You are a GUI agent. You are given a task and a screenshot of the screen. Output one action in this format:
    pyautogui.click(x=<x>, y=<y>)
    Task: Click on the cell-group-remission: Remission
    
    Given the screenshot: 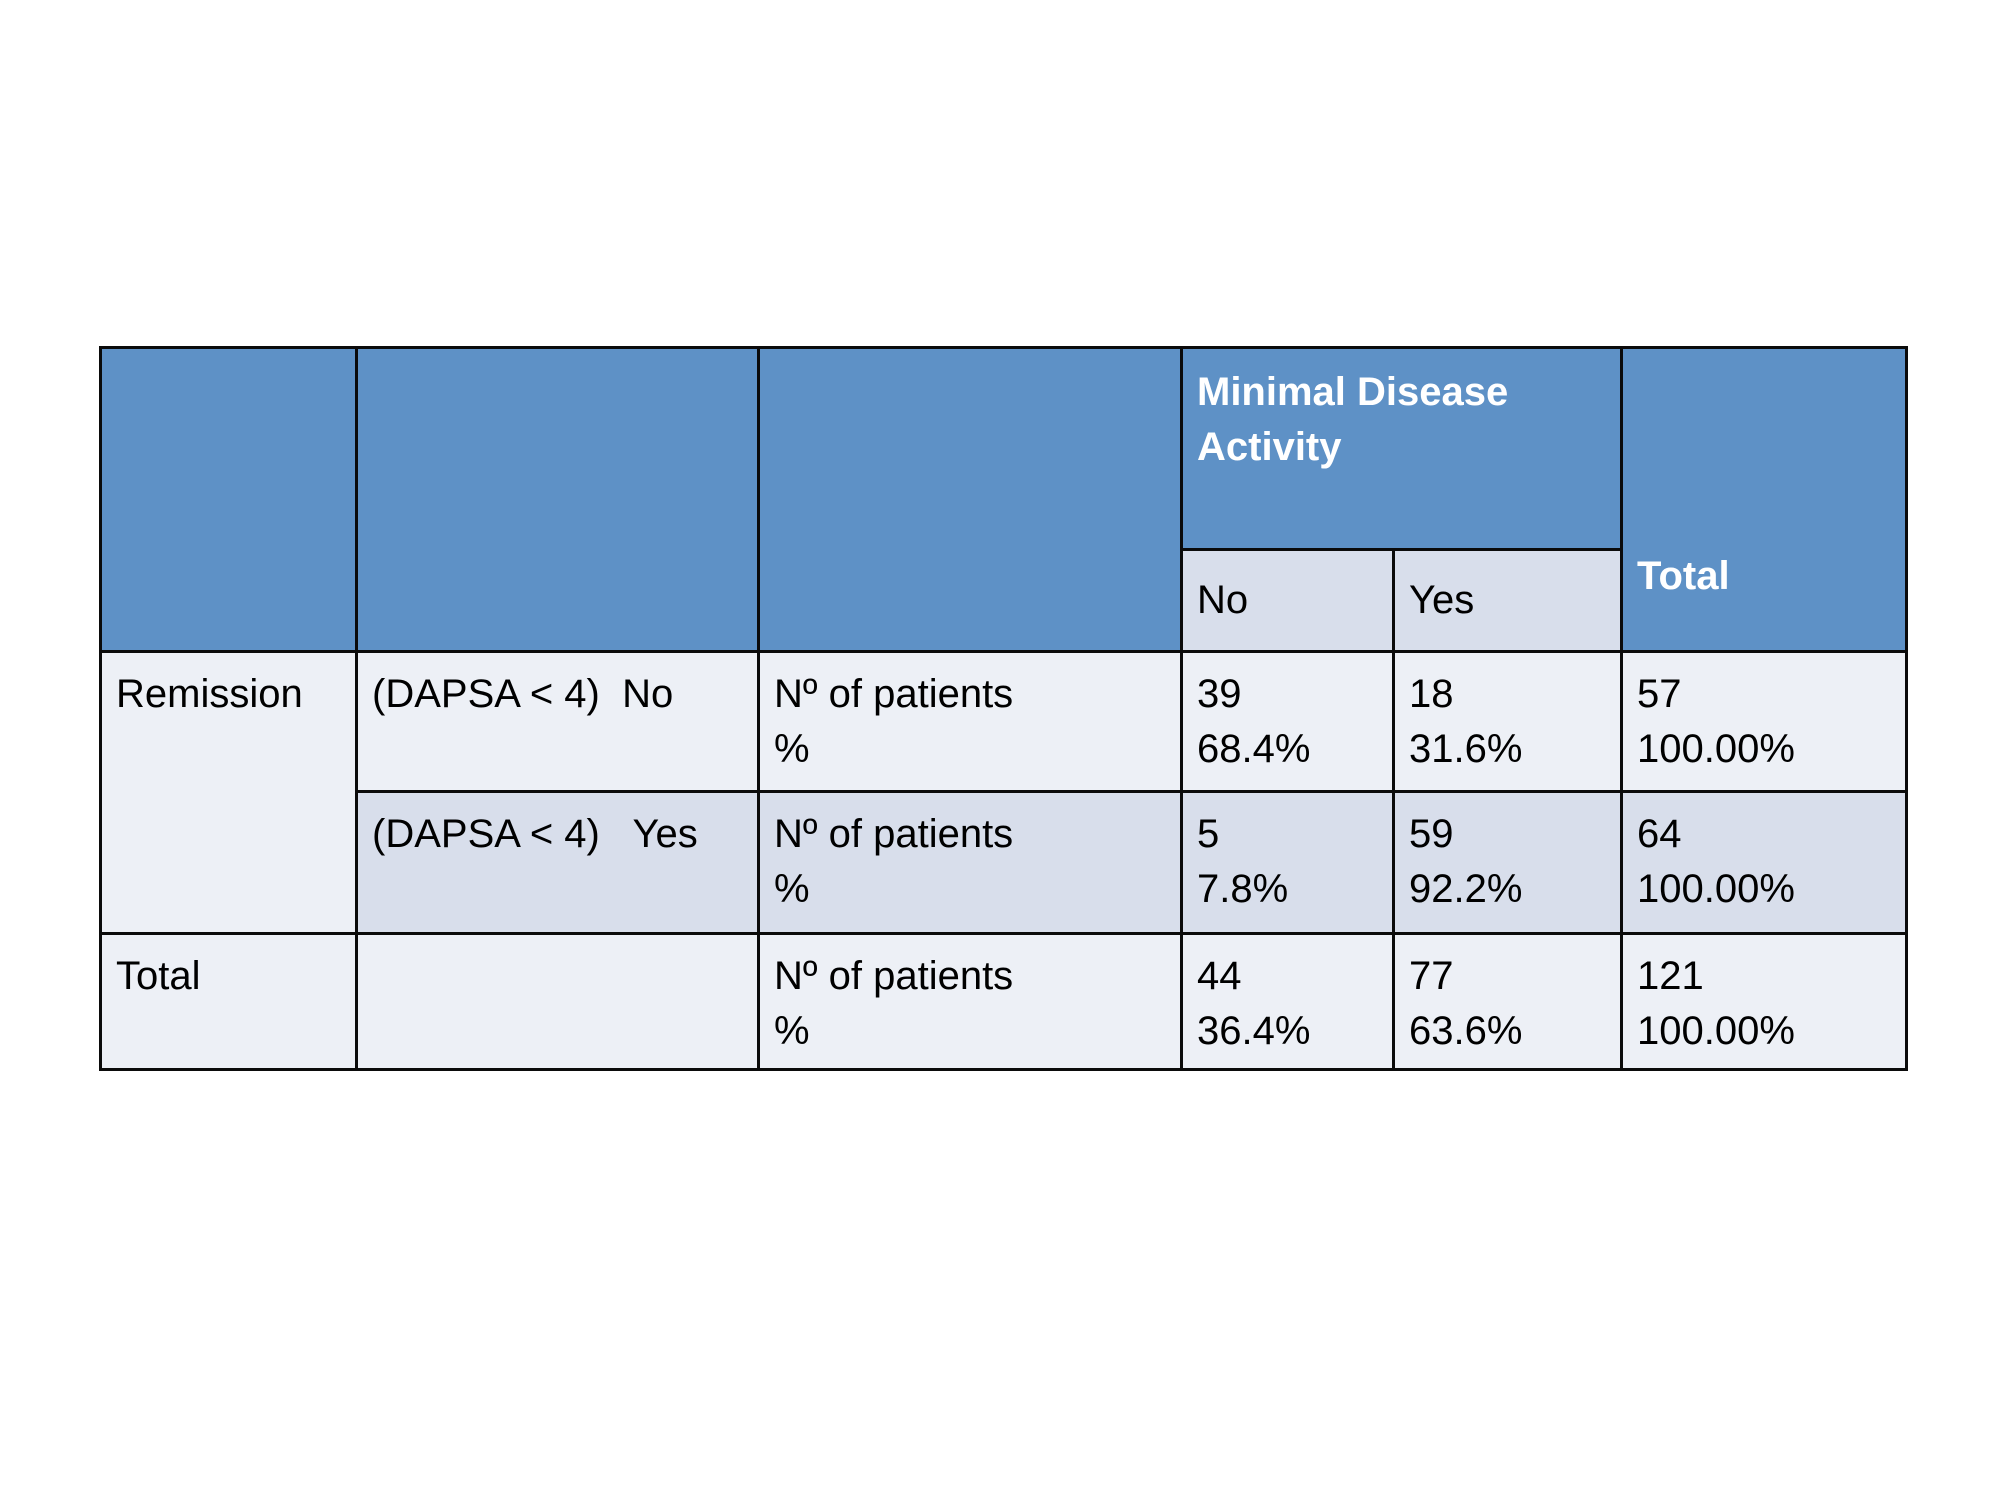 What is the action you would take?
    pyautogui.click(x=228, y=792)
    